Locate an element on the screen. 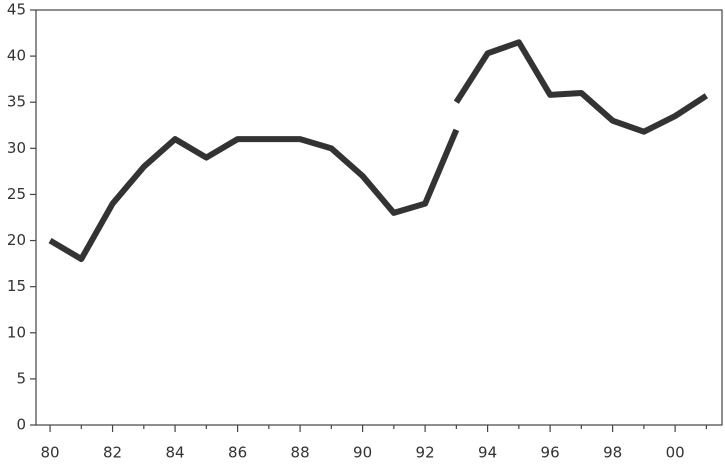 This screenshot has width=725, height=464. y-tick-label: 5 is located at coordinates (21, 378).